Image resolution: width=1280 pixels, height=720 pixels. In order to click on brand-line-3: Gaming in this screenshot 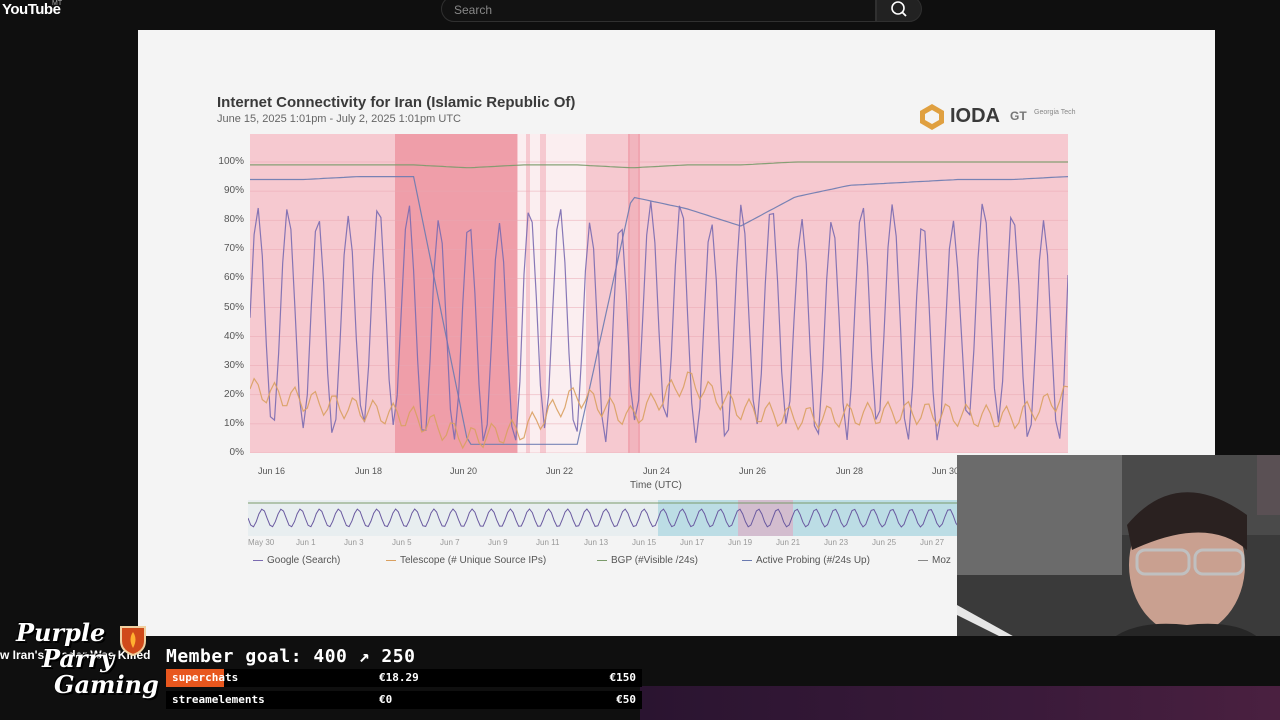, I will do `click(106, 684)`.